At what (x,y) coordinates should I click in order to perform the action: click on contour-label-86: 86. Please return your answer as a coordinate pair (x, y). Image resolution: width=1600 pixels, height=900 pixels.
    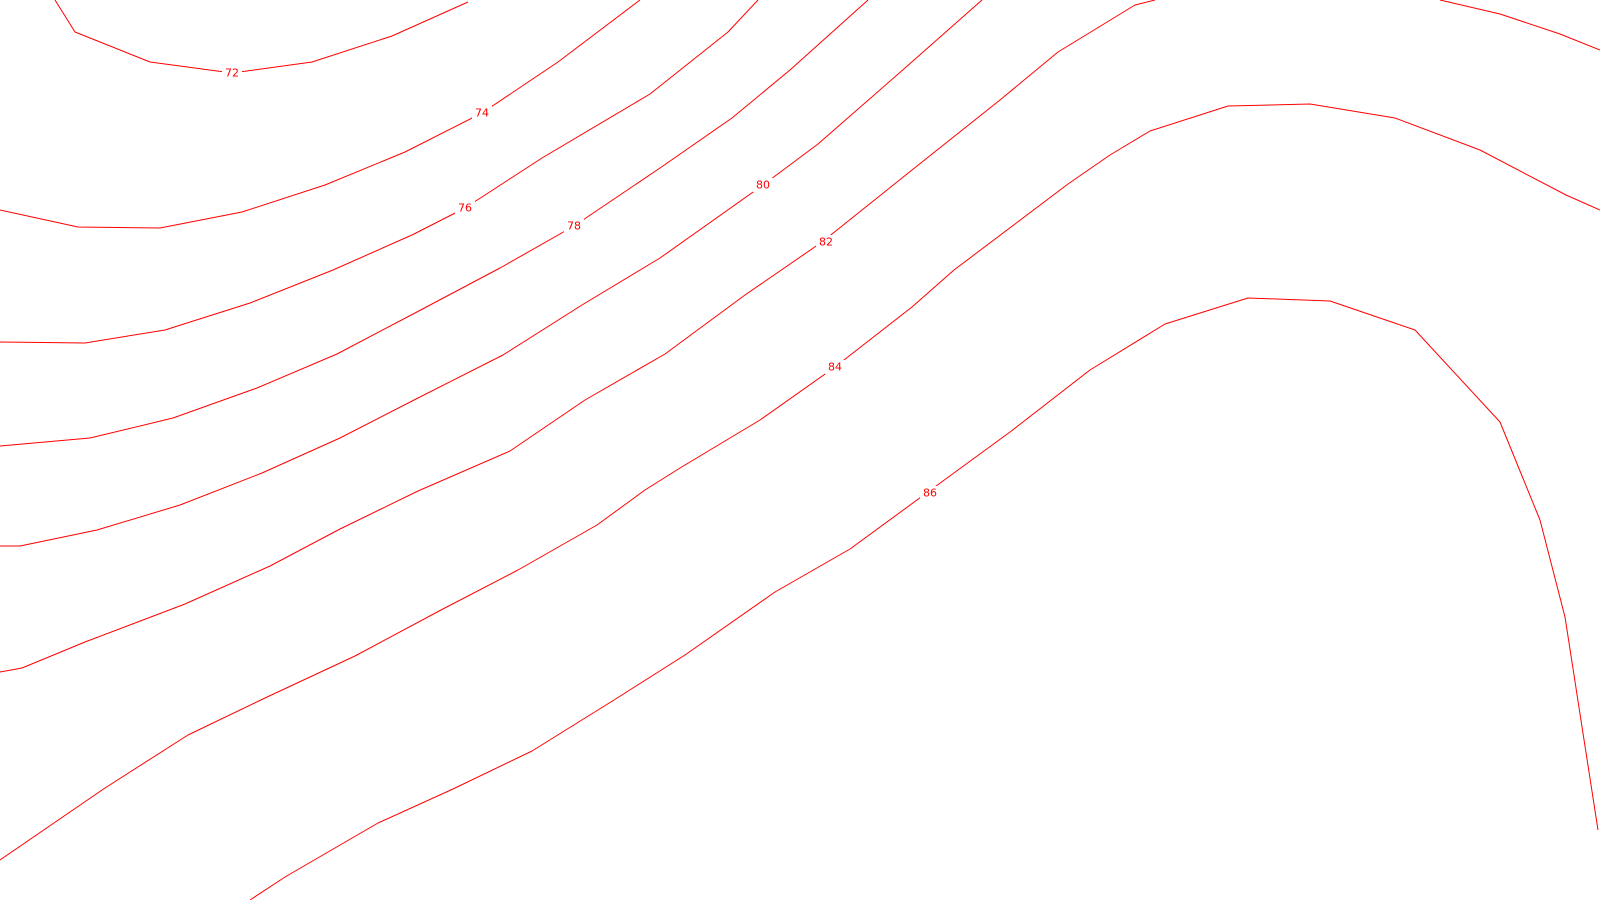
    Looking at the image, I should click on (930, 493).